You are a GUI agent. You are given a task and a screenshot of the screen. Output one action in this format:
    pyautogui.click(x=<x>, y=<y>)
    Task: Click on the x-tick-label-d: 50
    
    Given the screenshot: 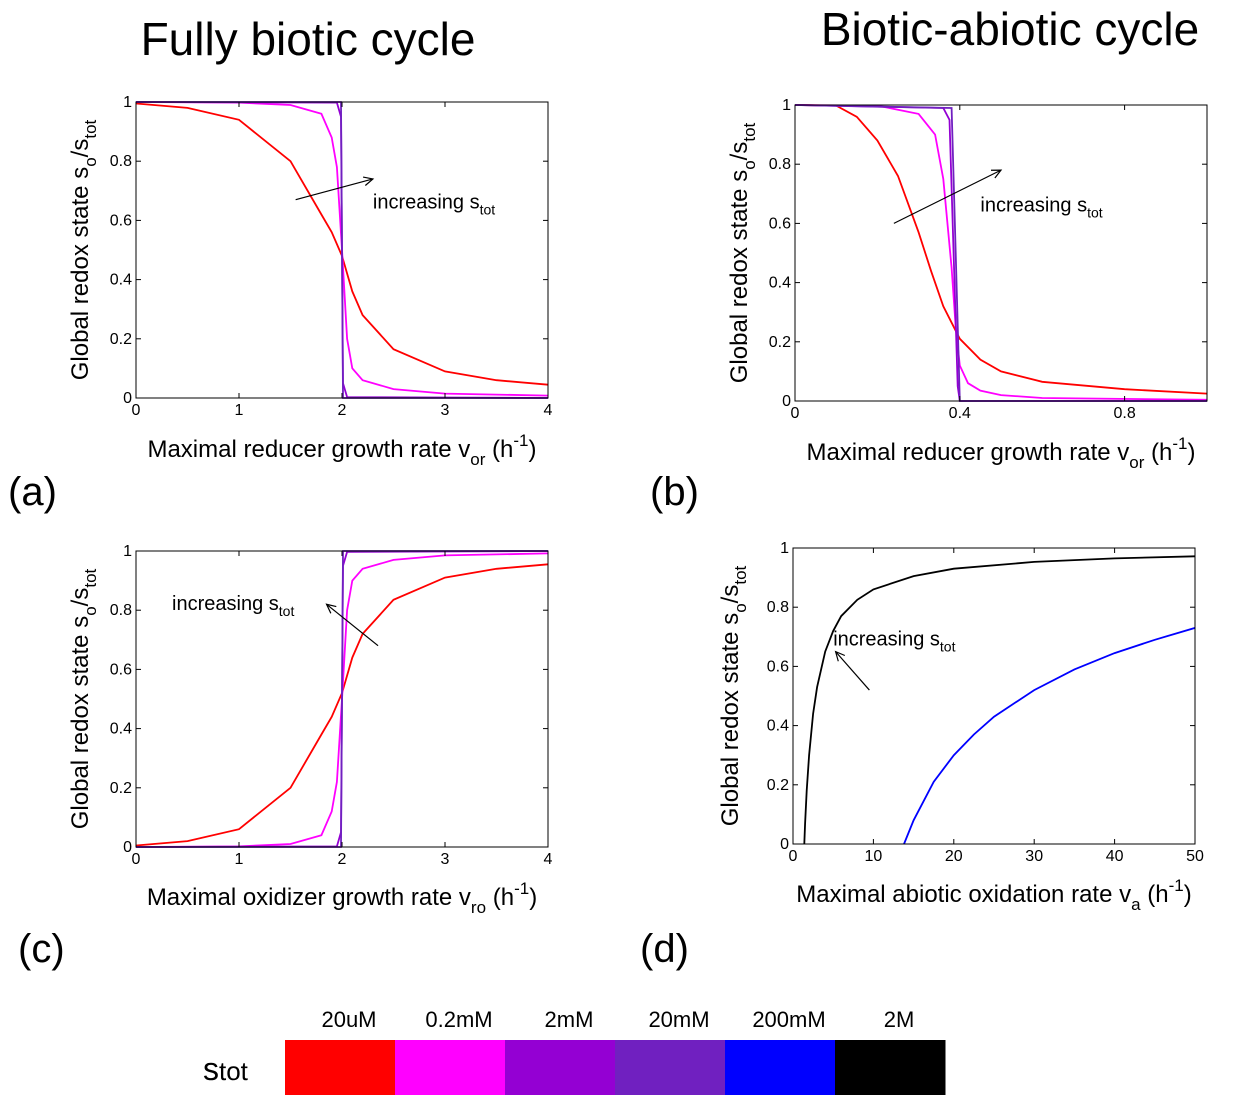 What is the action you would take?
    pyautogui.click(x=1195, y=856)
    